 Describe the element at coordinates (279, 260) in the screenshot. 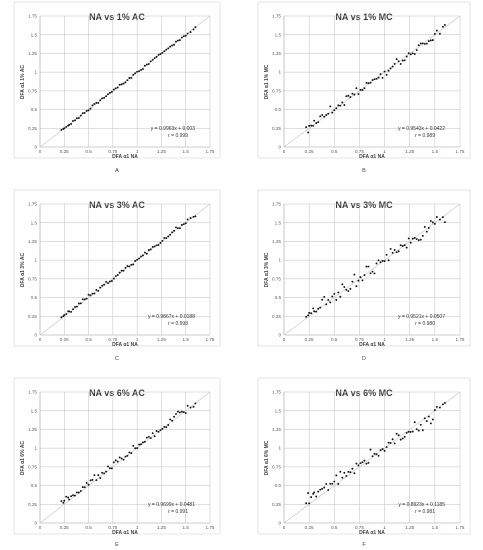

I see `y-tick-label: 1` at that location.